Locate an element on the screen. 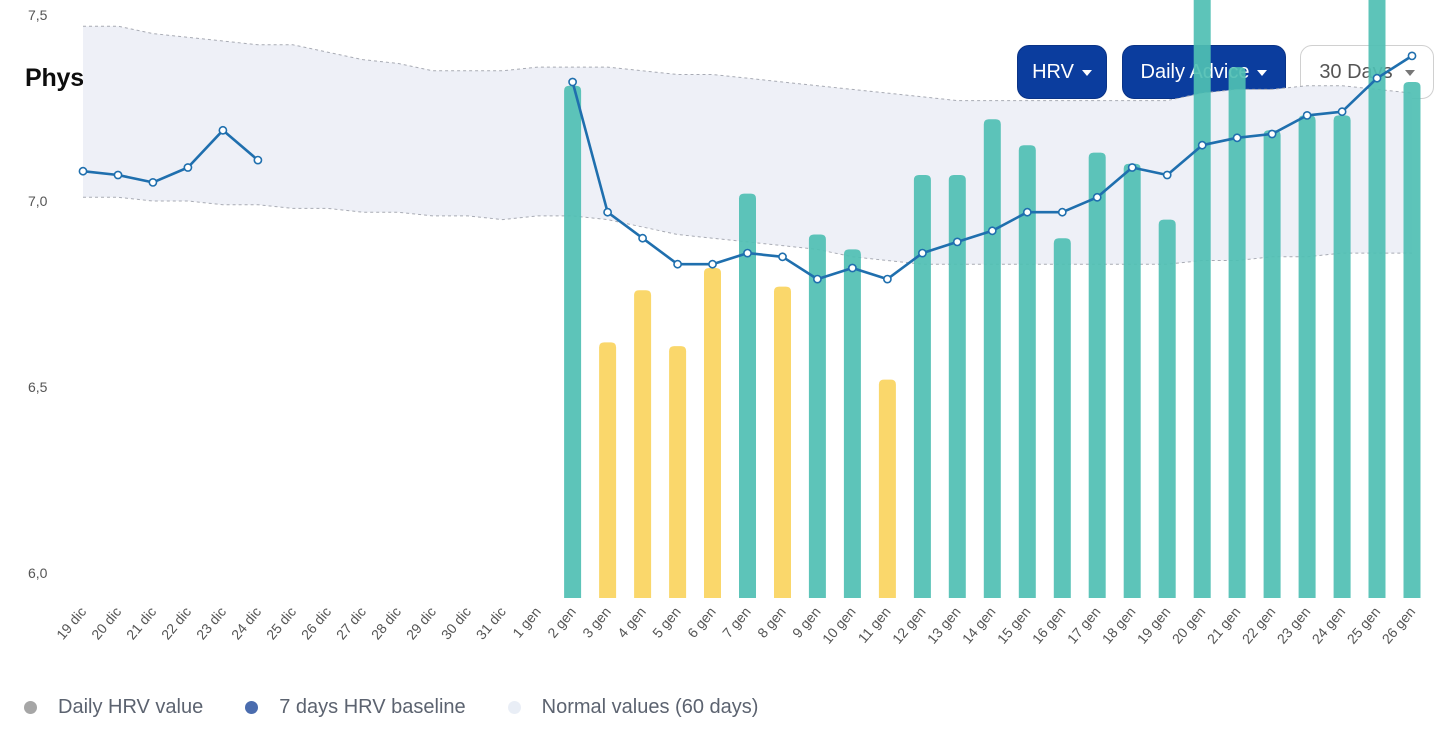 Image resolution: width=1456 pixels, height=734 pixels. x-tick-label: 21 gen is located at coordinates (1224, 625).